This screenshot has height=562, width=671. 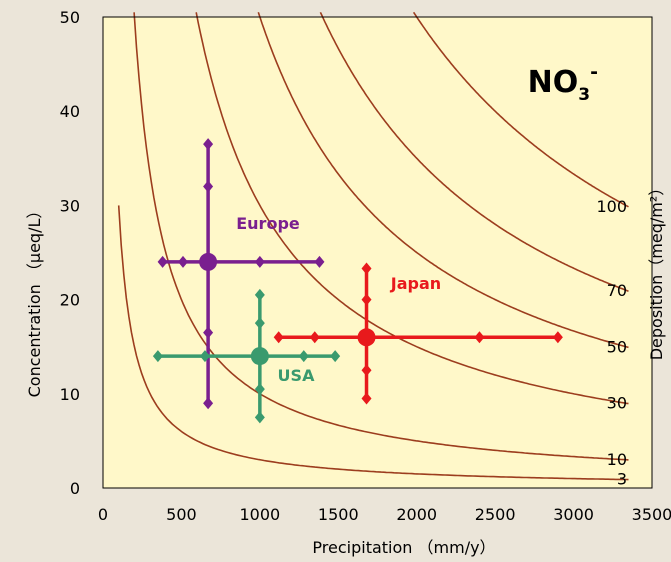 I want to click on y-tick-label: 20, so click(x=70, y=300).